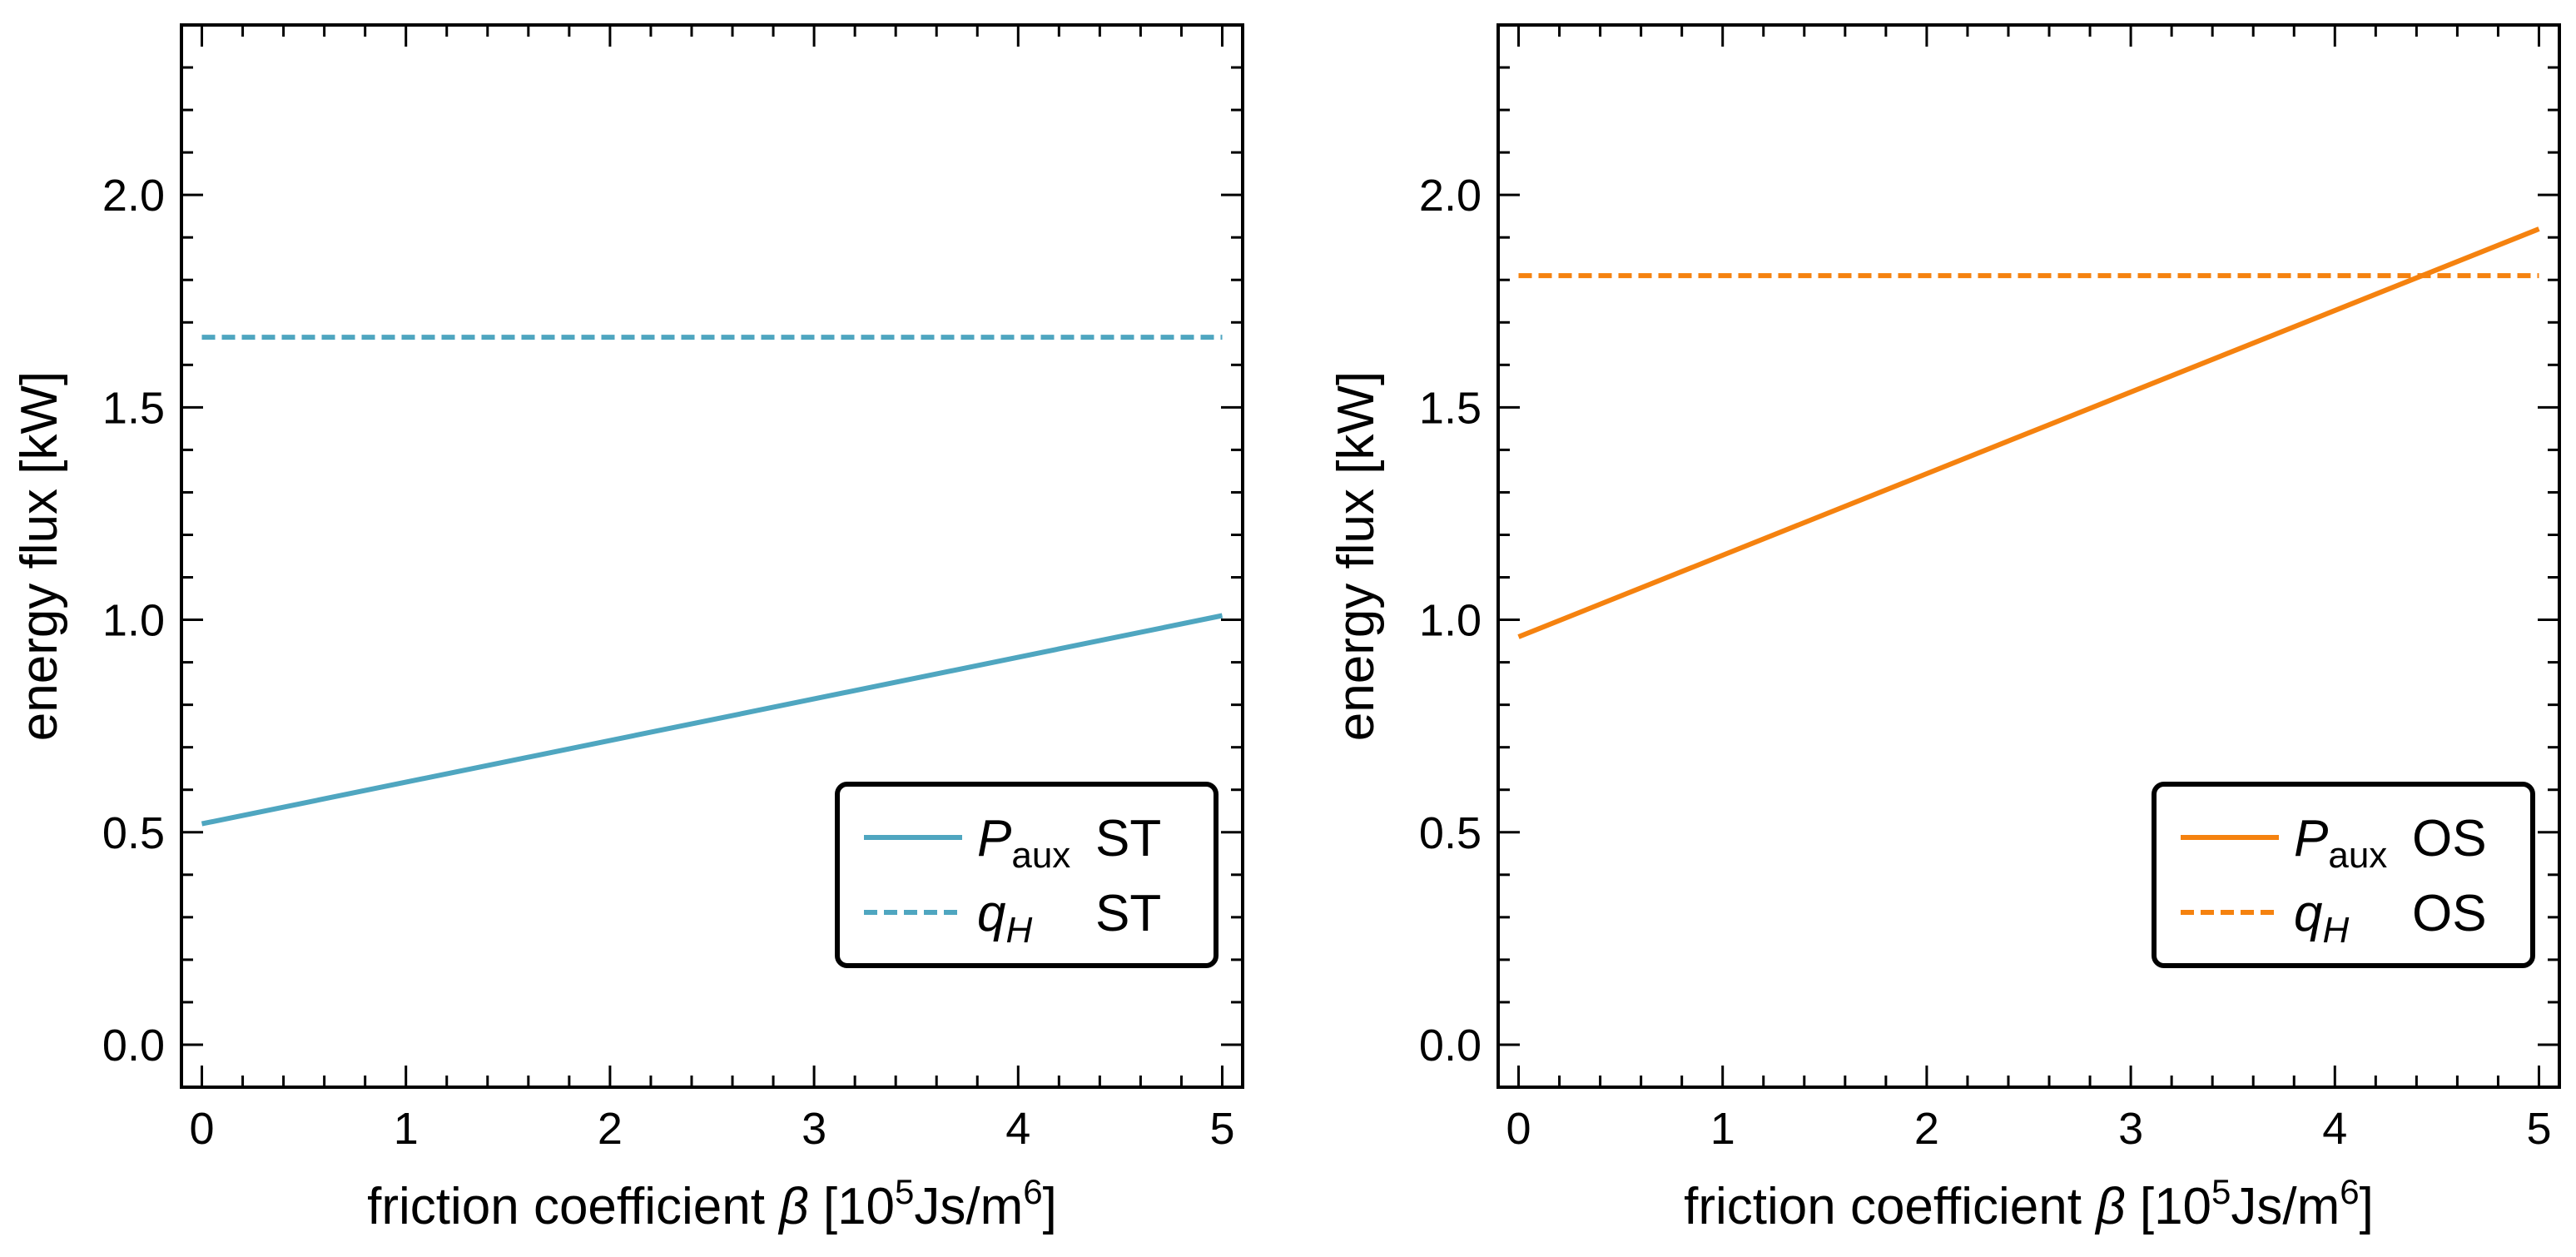  Describe the element at coordinates (2028, 432) in the screenshot. I see `series-line-p-os` at that location.